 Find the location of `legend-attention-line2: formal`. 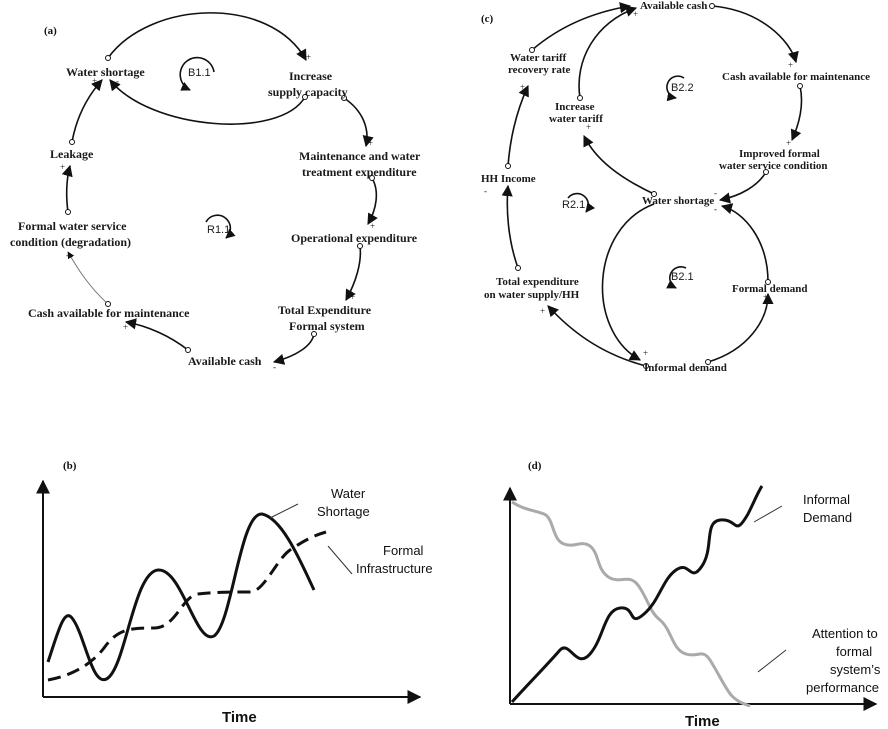

legend-attention-line2: formal is located at coordinates (854, 651).